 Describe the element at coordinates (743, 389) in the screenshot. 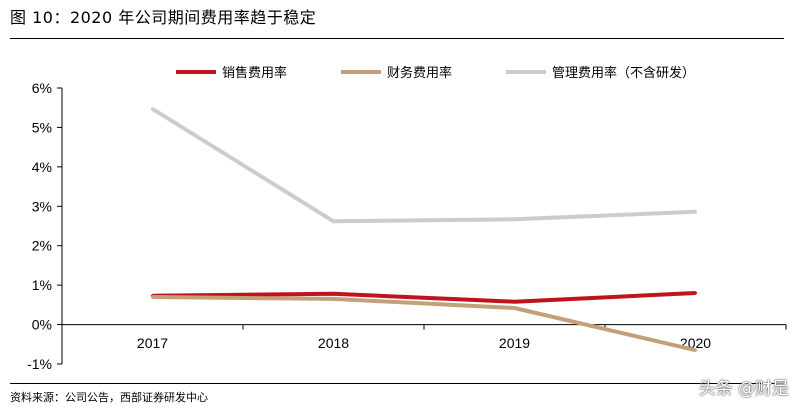

I see `watermark: 头条 @财是` at that location.